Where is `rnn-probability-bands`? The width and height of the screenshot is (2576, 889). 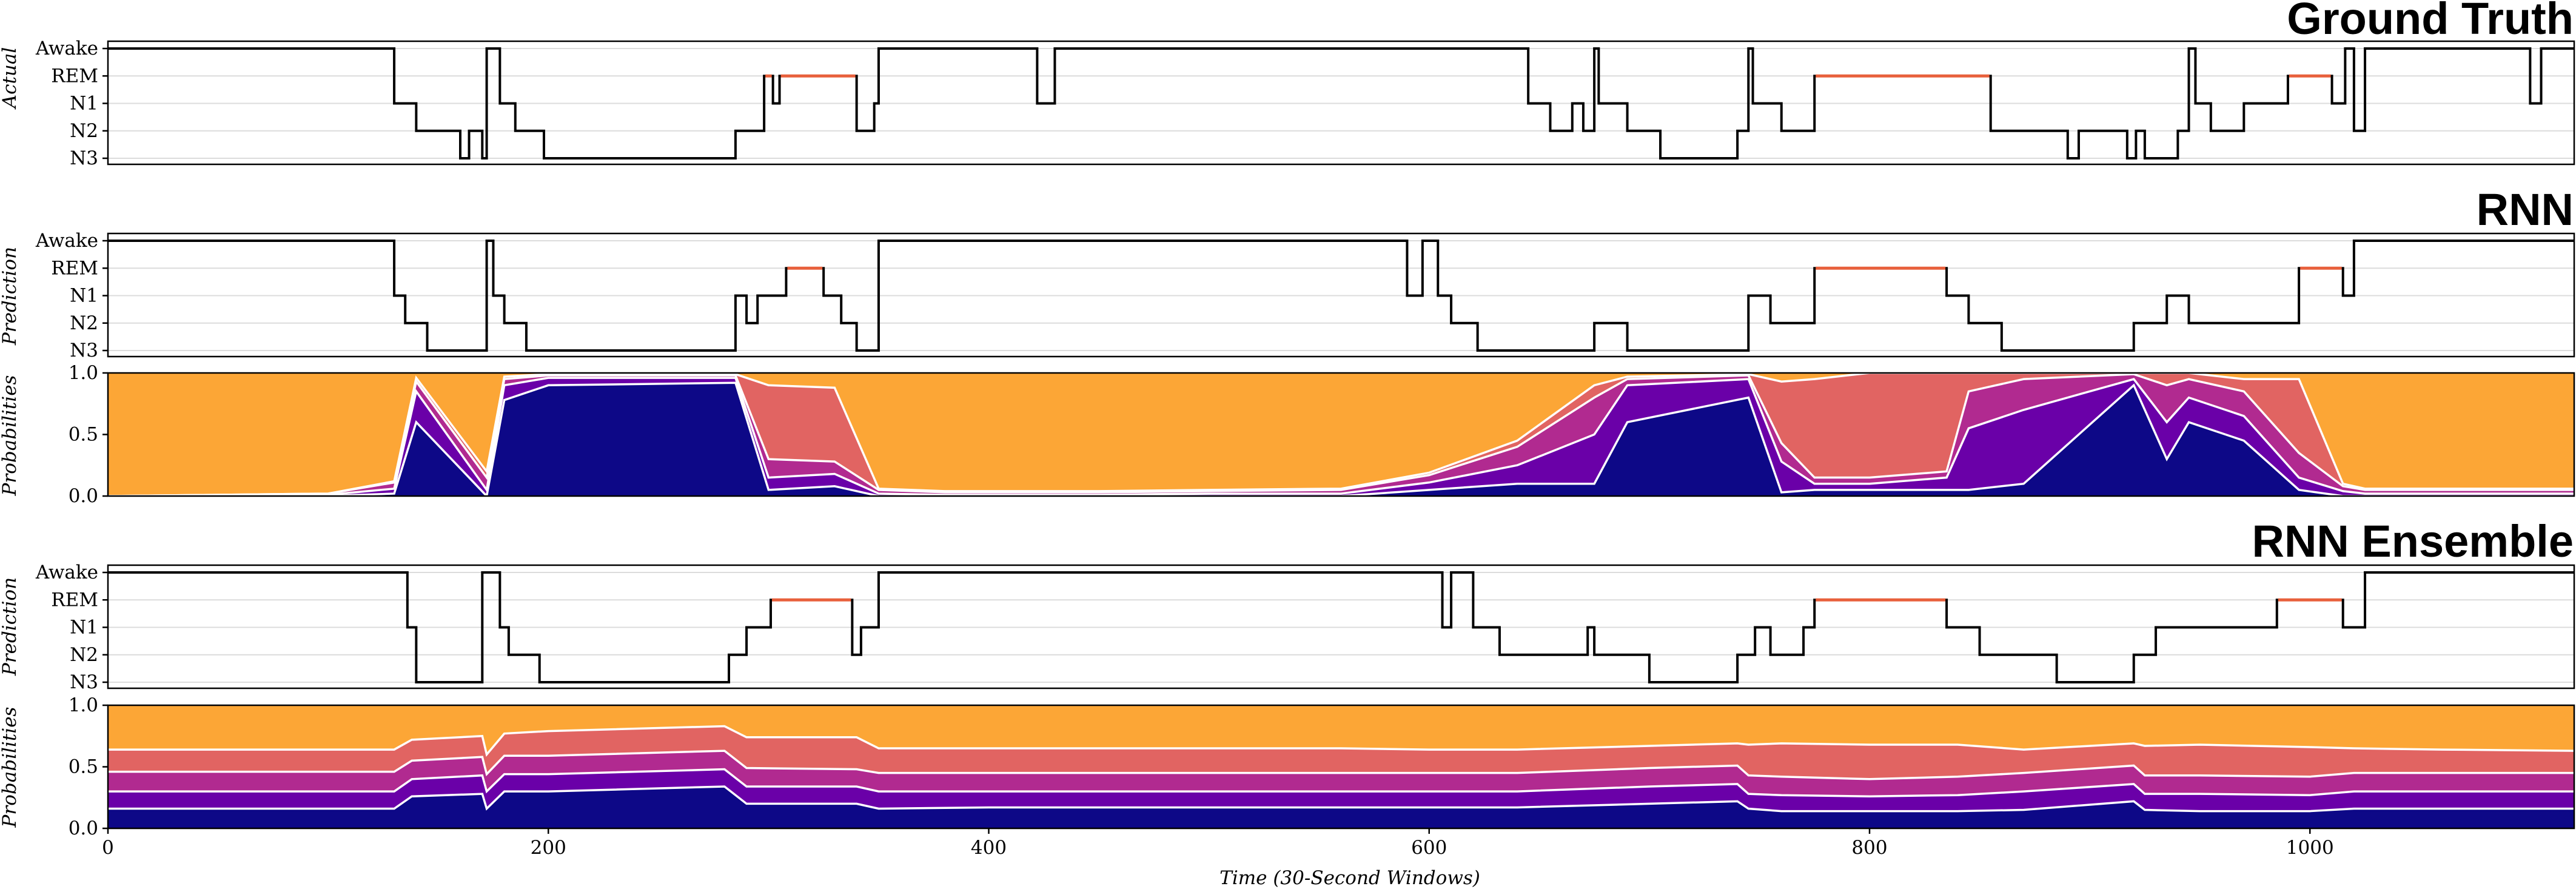
rnn-probability-bands is located at coordinates (1341, 435).